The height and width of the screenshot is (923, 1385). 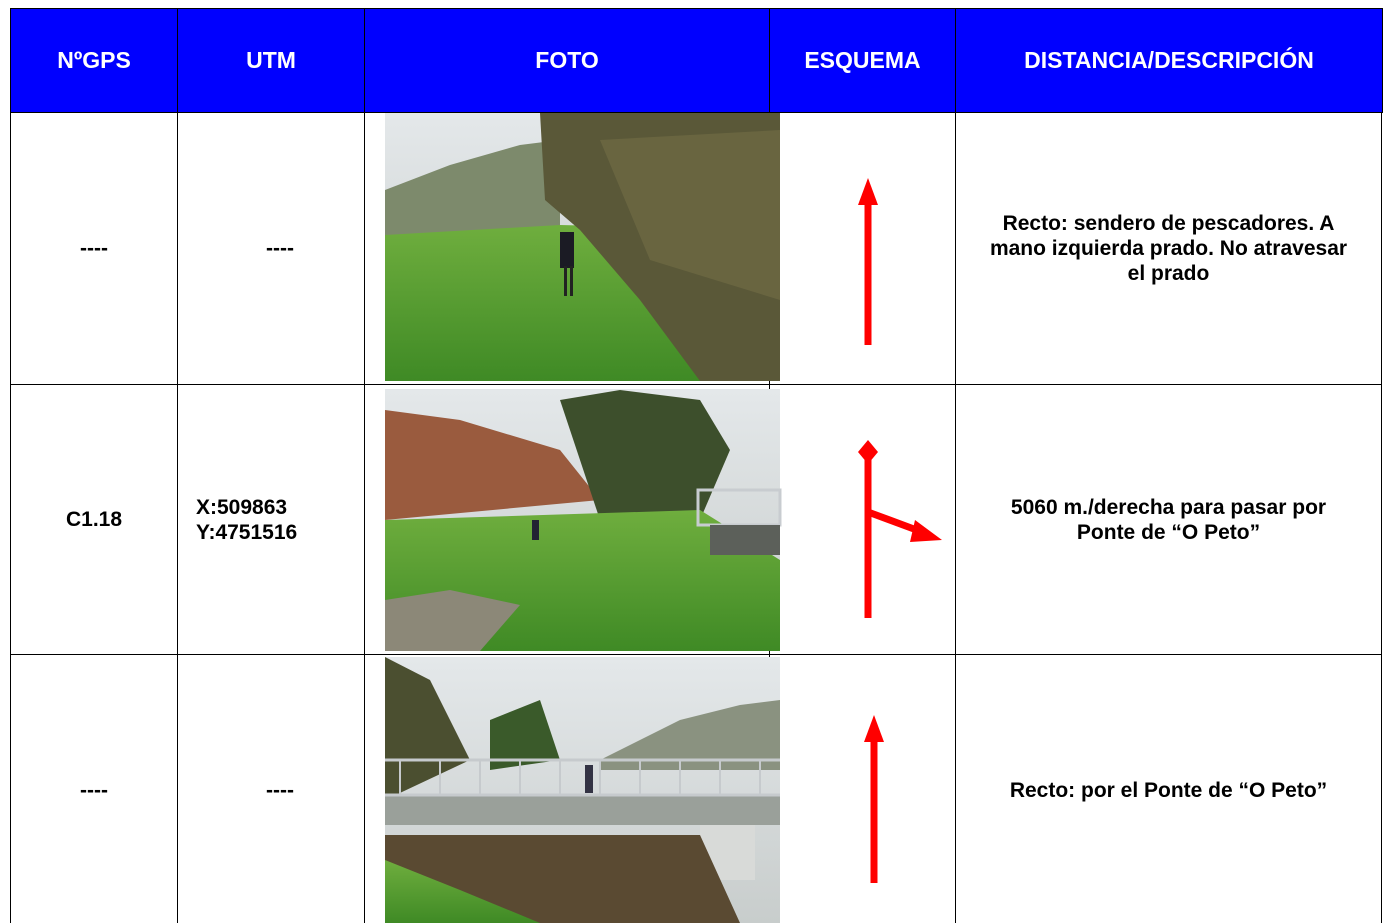 I want to click on header-text: FOTO, so click(x=567, y=60).